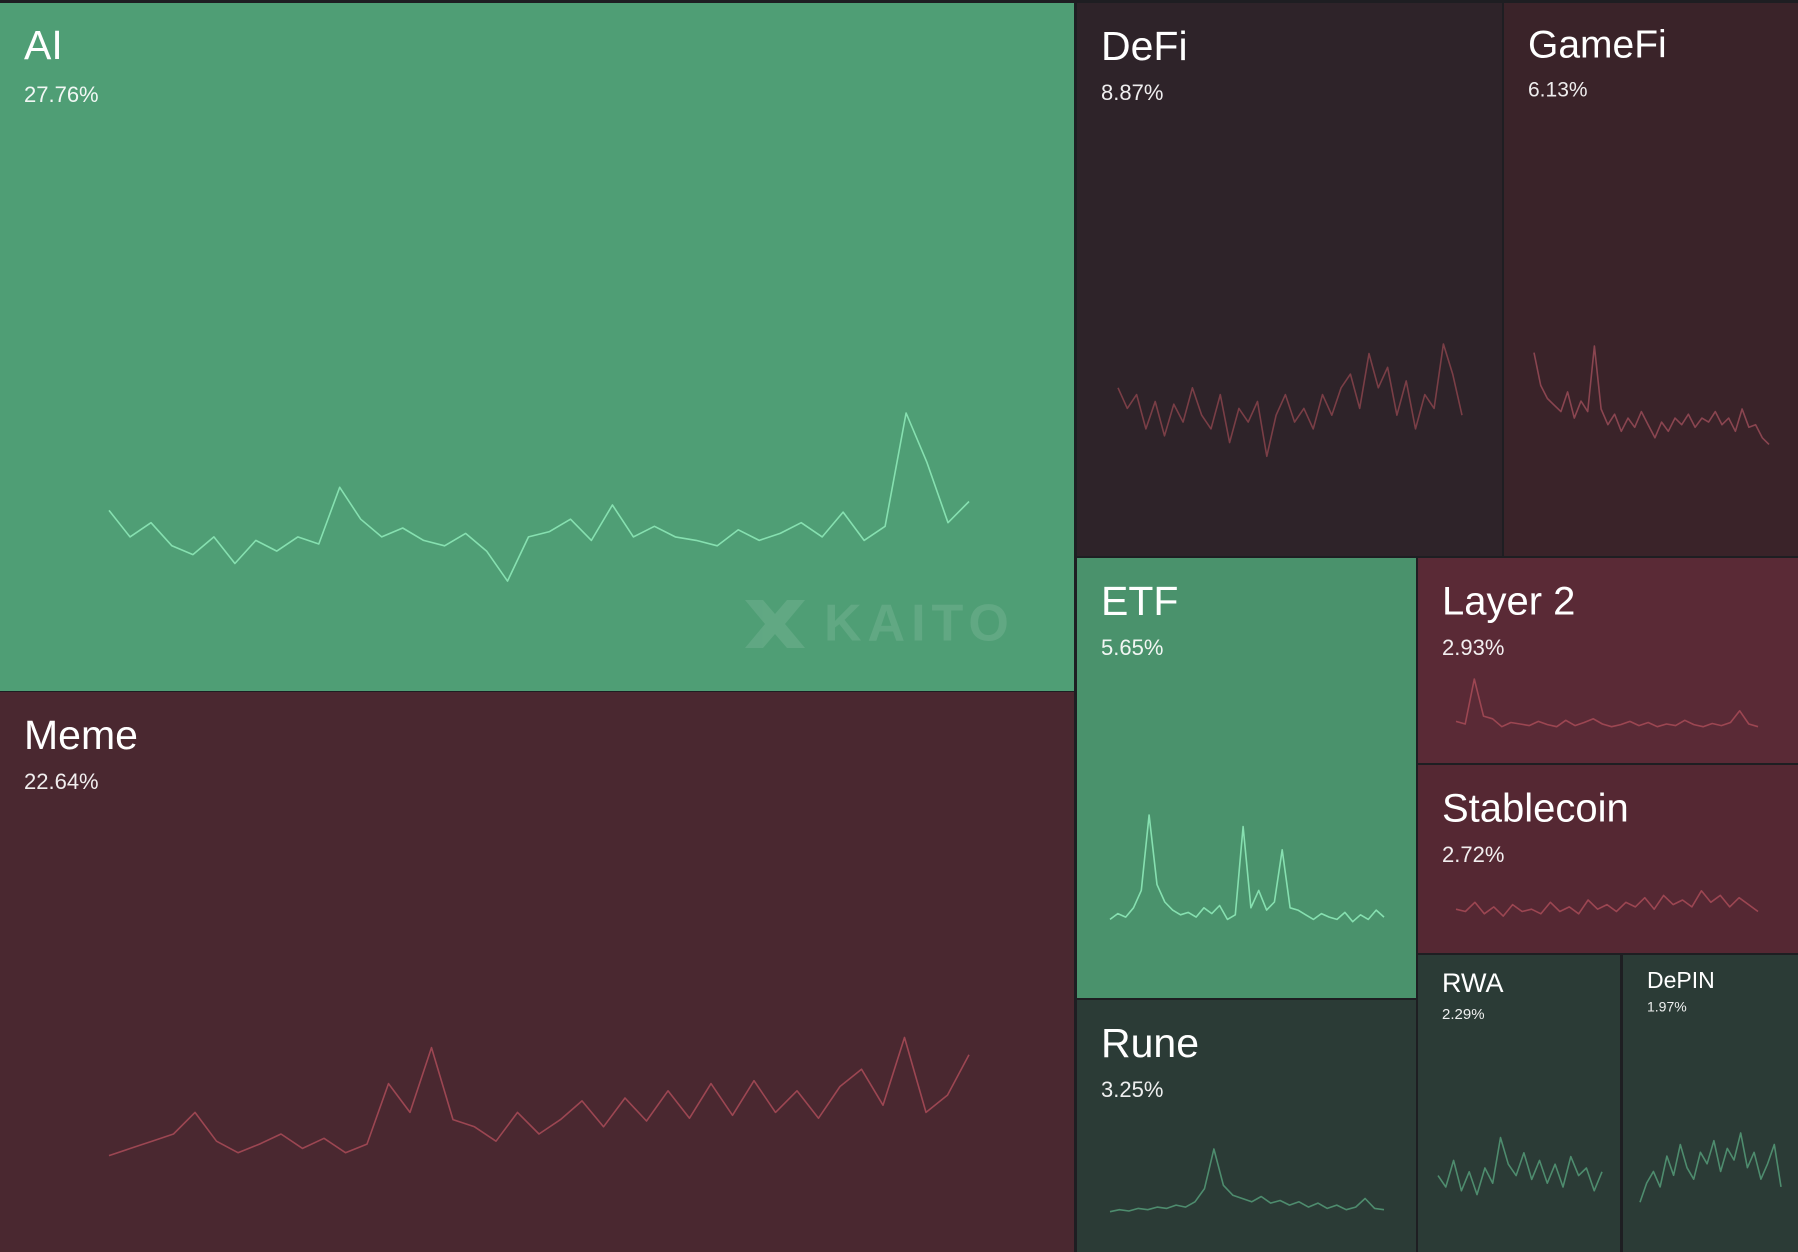 The height and width of the screenshot is (1252, 1798). Describe the element at coordinates (1144, 46) in the screenshot. I see `tile-title: DeFi` at that location.